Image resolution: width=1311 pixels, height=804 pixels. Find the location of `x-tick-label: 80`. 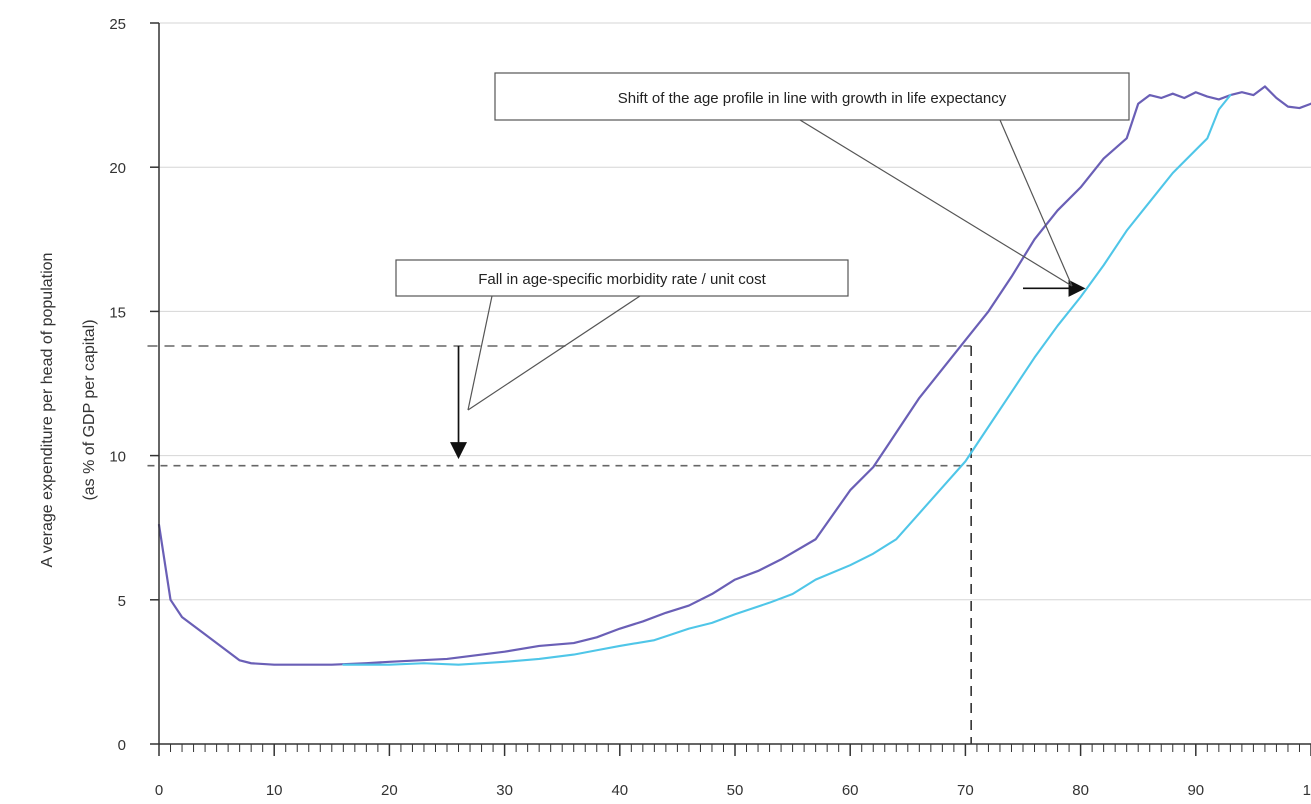

x-tick-label: 80 is located at coordinates (1080, 790).